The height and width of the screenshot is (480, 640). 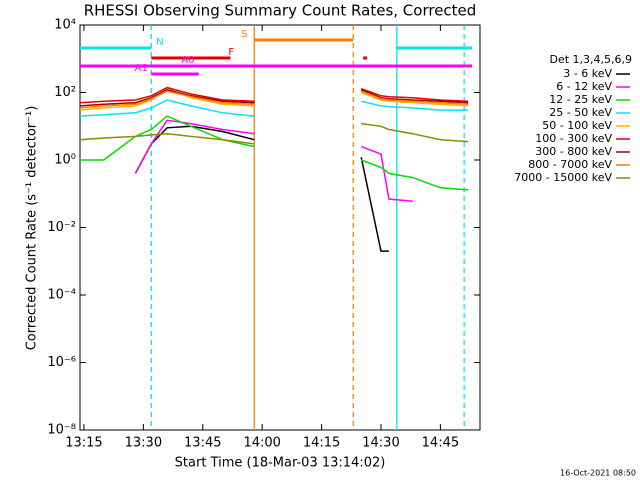 I want to click on y-axis-label: Corrected Count Rate (s⁻¹ detector⁻¹), so click(x=32, y=228).